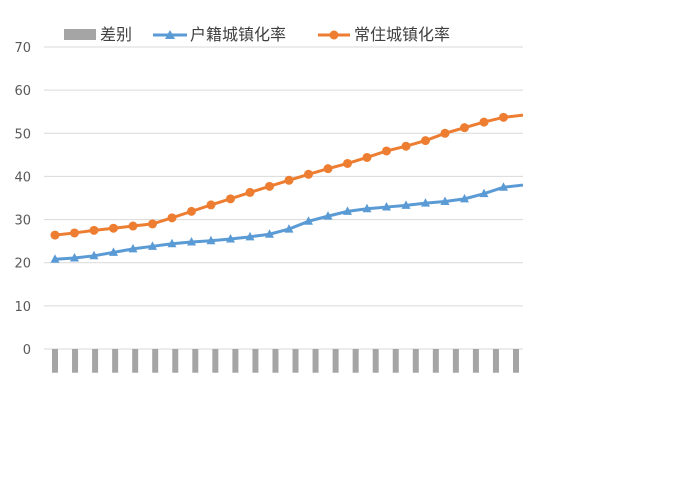  What do you see at coordinates (289, 222) in the screenshot?
I see `series-line-hukou` at bounding box center [289, 222].